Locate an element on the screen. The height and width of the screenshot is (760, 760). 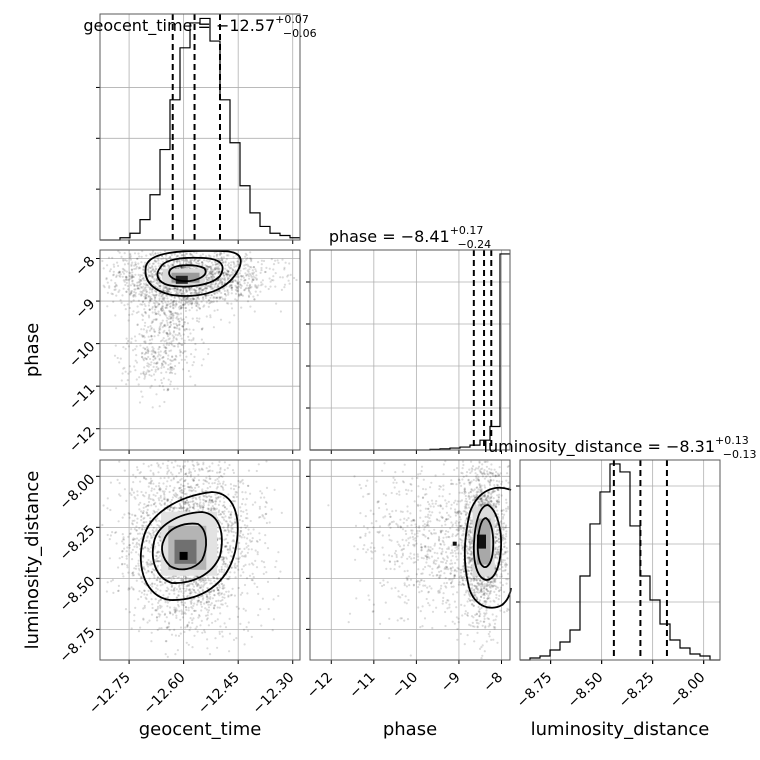
title-geocent-time-prefix: geocent_time = is located at coordinates (149, 26).